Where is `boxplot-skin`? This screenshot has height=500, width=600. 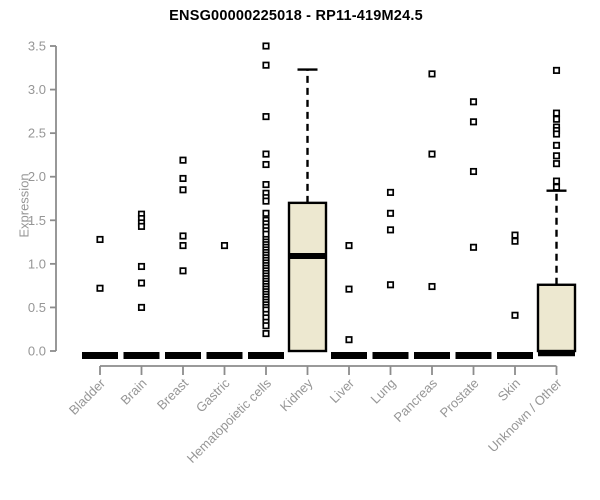 boxplot-skin is located at coordinates (515, 295).